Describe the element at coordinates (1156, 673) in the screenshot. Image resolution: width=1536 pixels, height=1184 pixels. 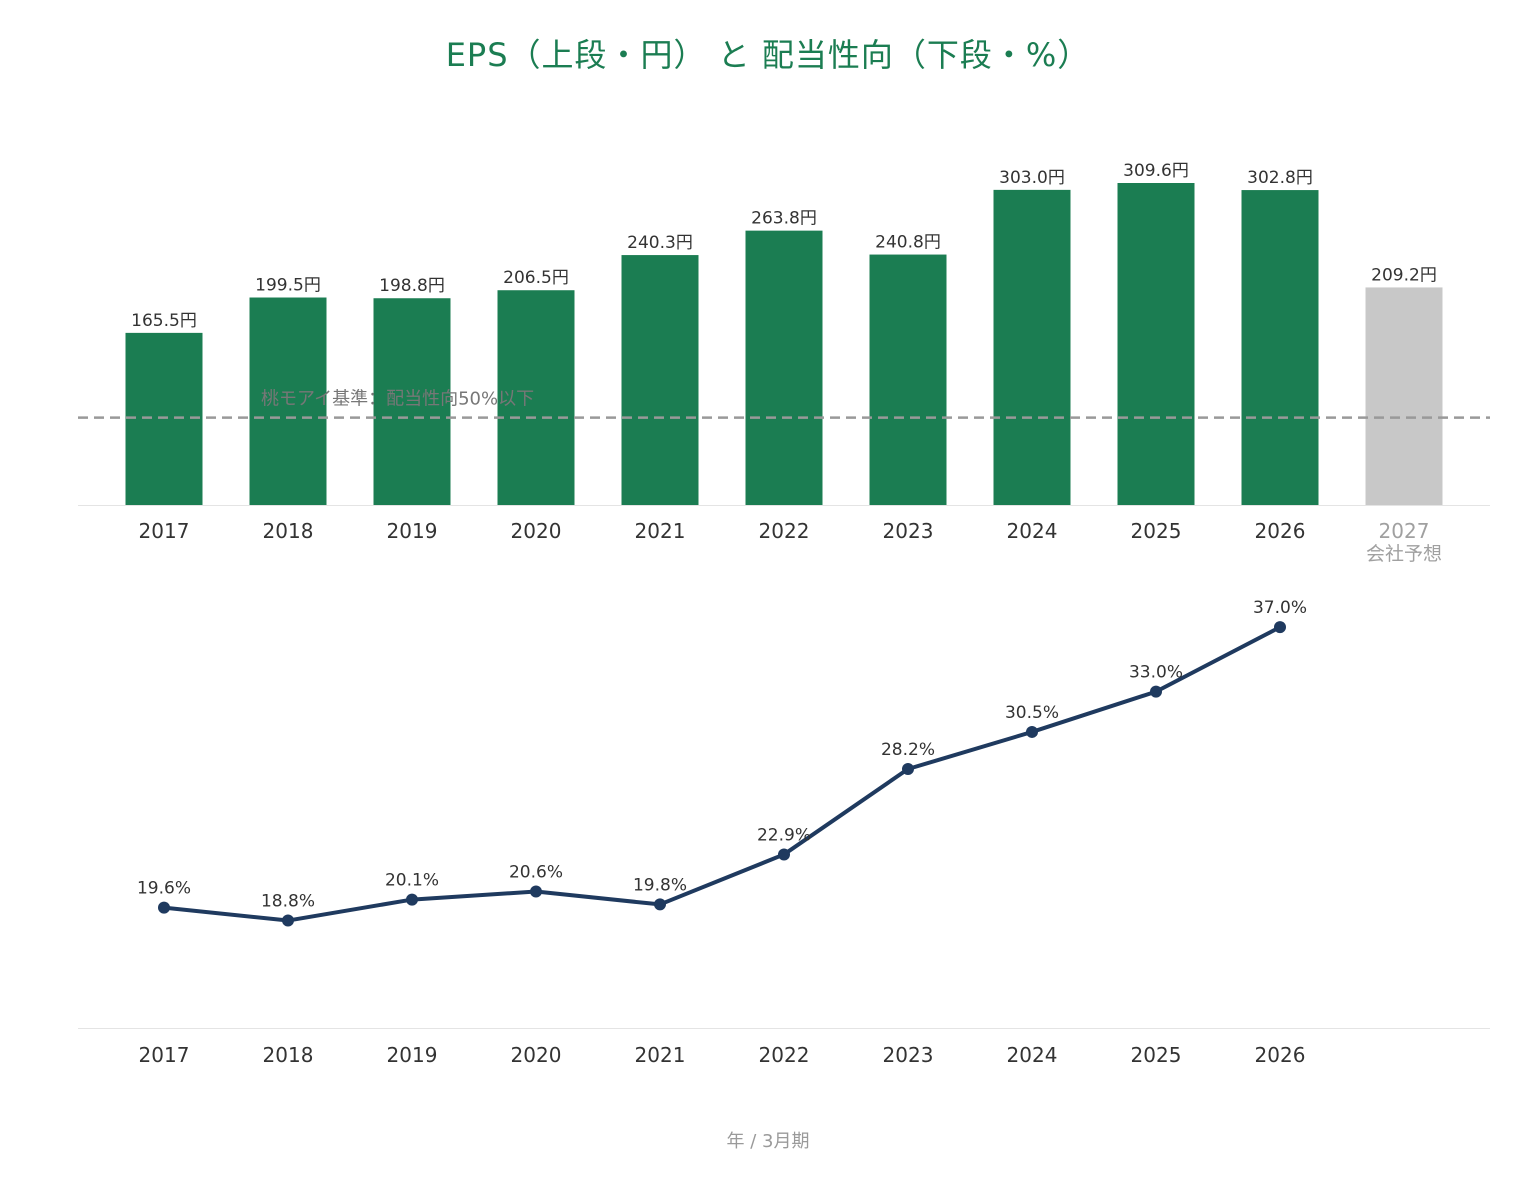
I see `payout-value-label: 33.0%` at that location.